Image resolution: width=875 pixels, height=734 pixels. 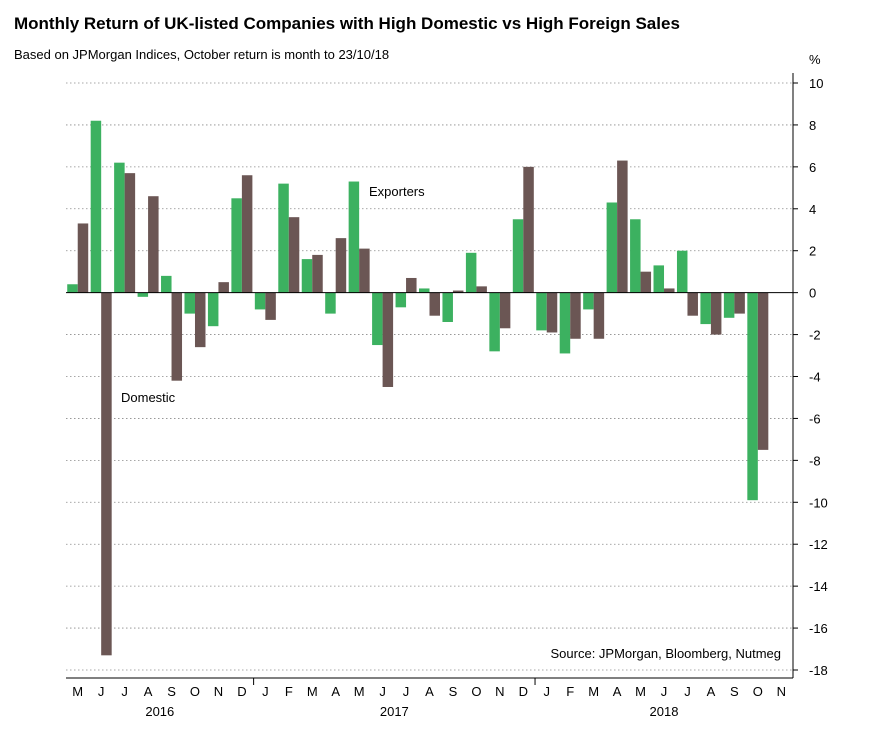 I want to click on y-tick-label: 6, so click(x=812, y=167).